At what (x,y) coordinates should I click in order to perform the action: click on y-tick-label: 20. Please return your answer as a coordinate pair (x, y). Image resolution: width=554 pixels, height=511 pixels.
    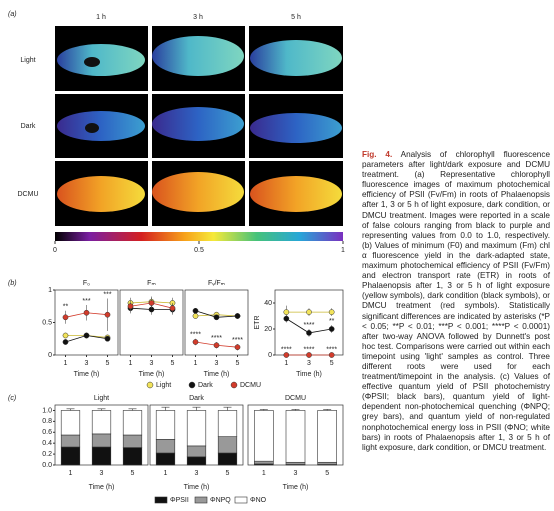
    Looking at the image, I should click on (268, 329).